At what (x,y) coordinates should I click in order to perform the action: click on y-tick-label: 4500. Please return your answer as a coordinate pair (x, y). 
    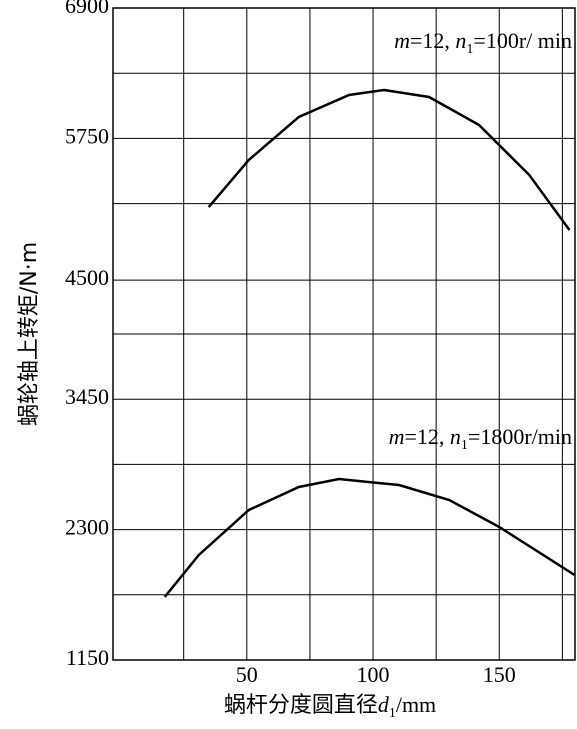
    Looking at the image, I should click on (87, 277).